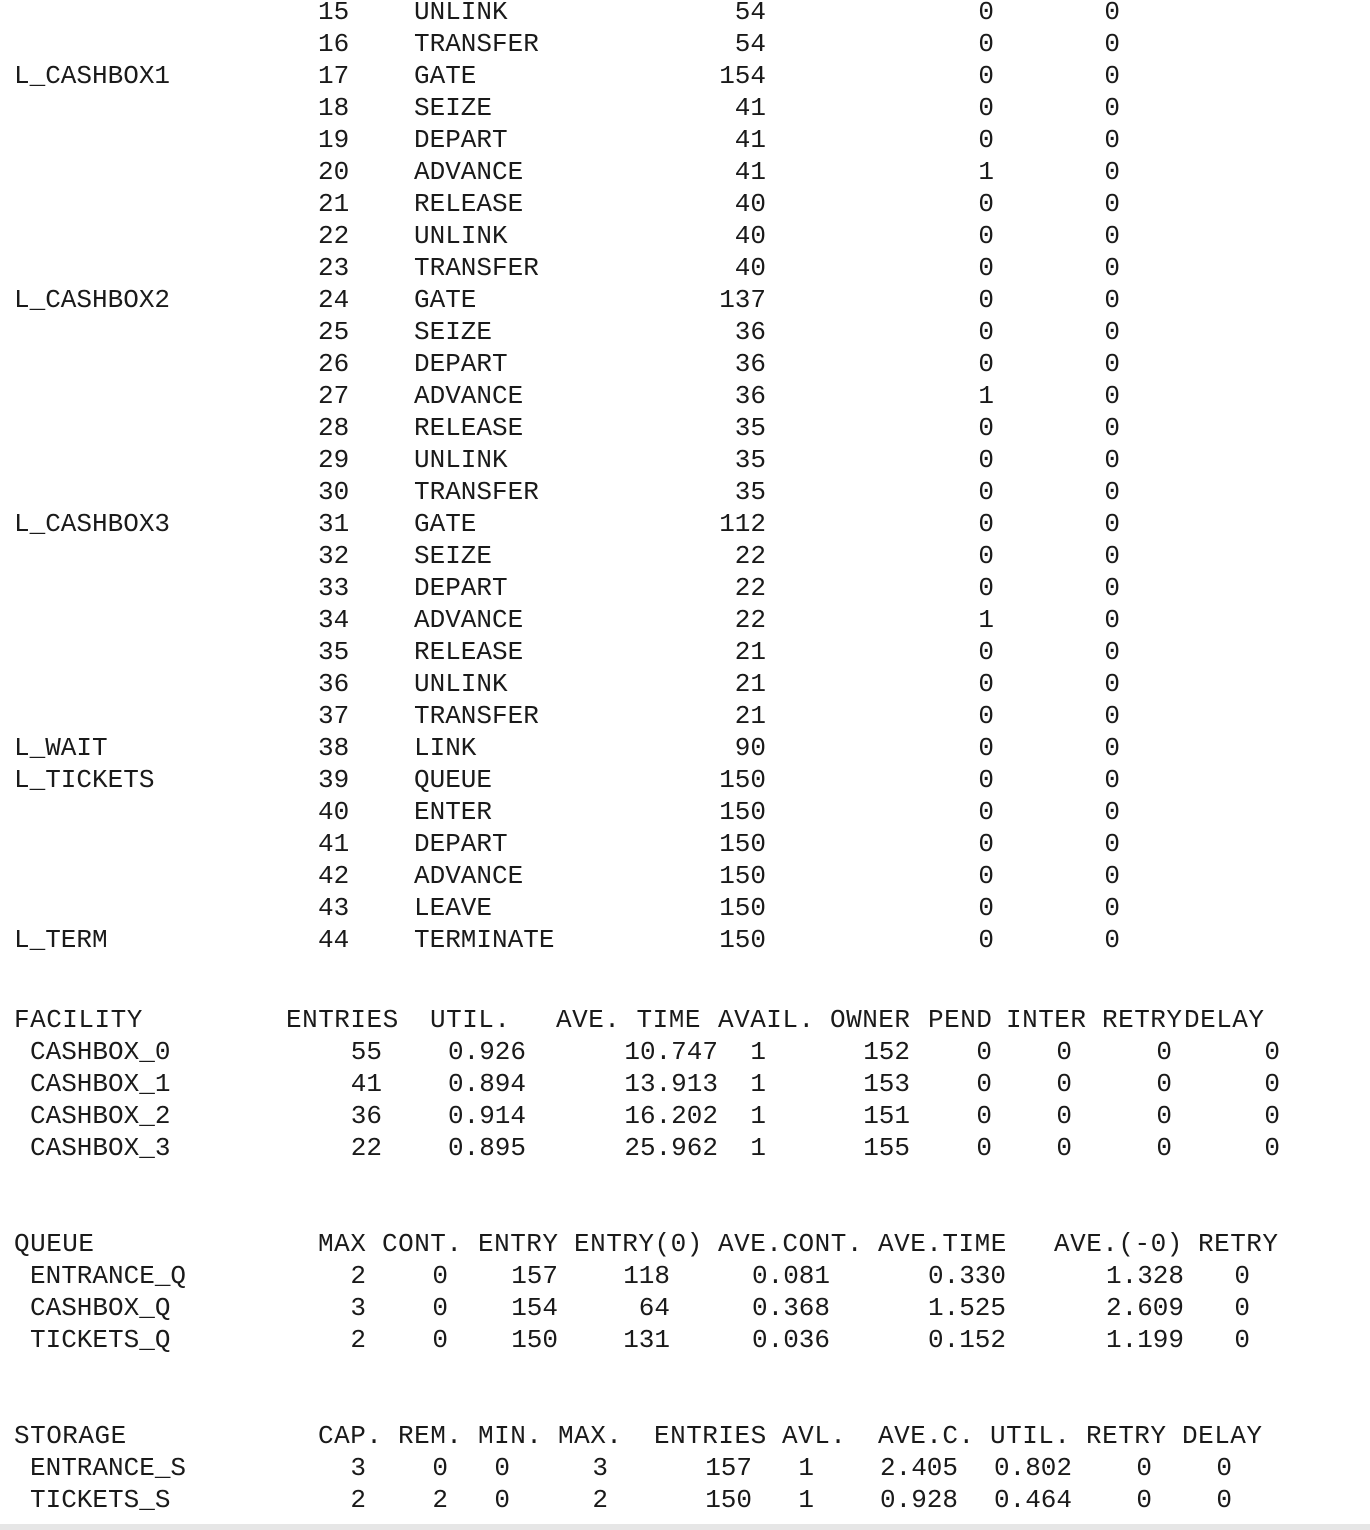 The image size is (1370, 1530). I want to click on facility-header: OWNER, so click(870, 1020).